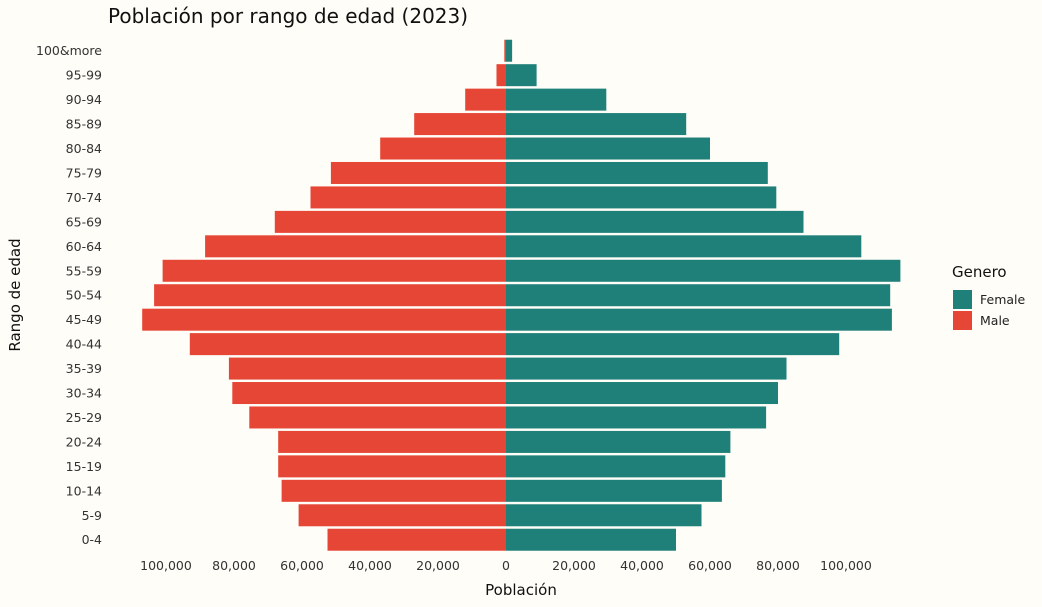 The height and width of the screenshot is (607, 1042). What do you see at coordinates (92, 539) in the screenshot?
I see `y-tick-label: 0-4` at bounding box center [92, 539].